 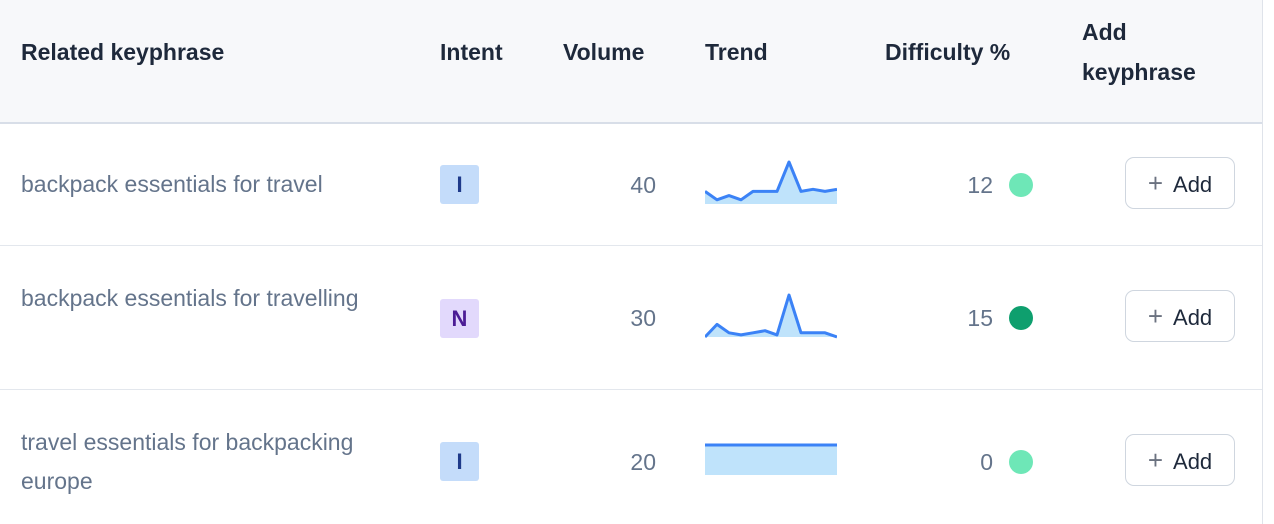 I want to click on header-add-line1: Add, so click(x=1104, y=32).